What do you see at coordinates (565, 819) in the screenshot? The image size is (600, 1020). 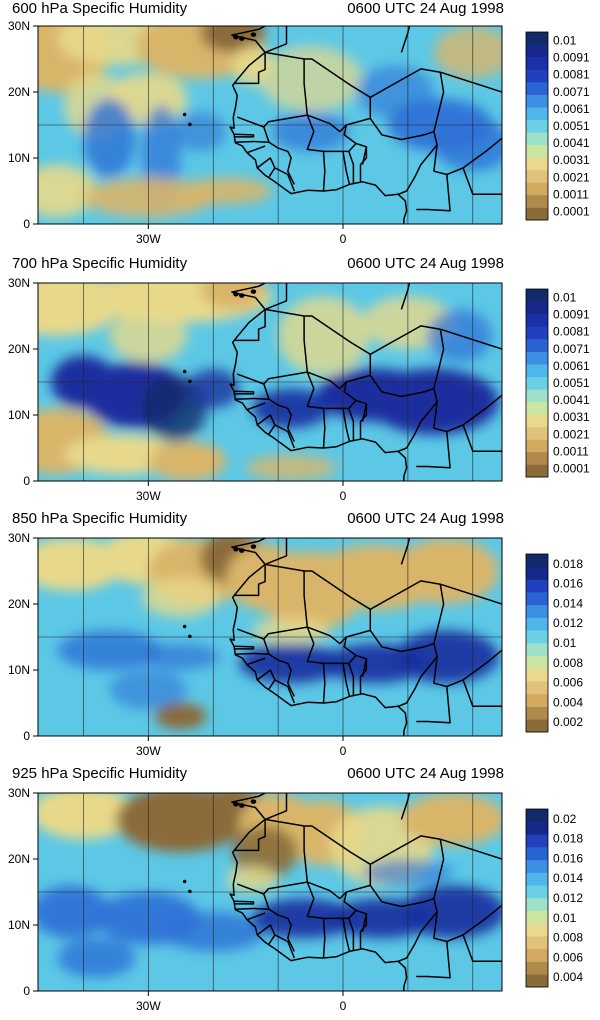 I see `colorbar-label: 0.02` at bounding box center [565, 819].